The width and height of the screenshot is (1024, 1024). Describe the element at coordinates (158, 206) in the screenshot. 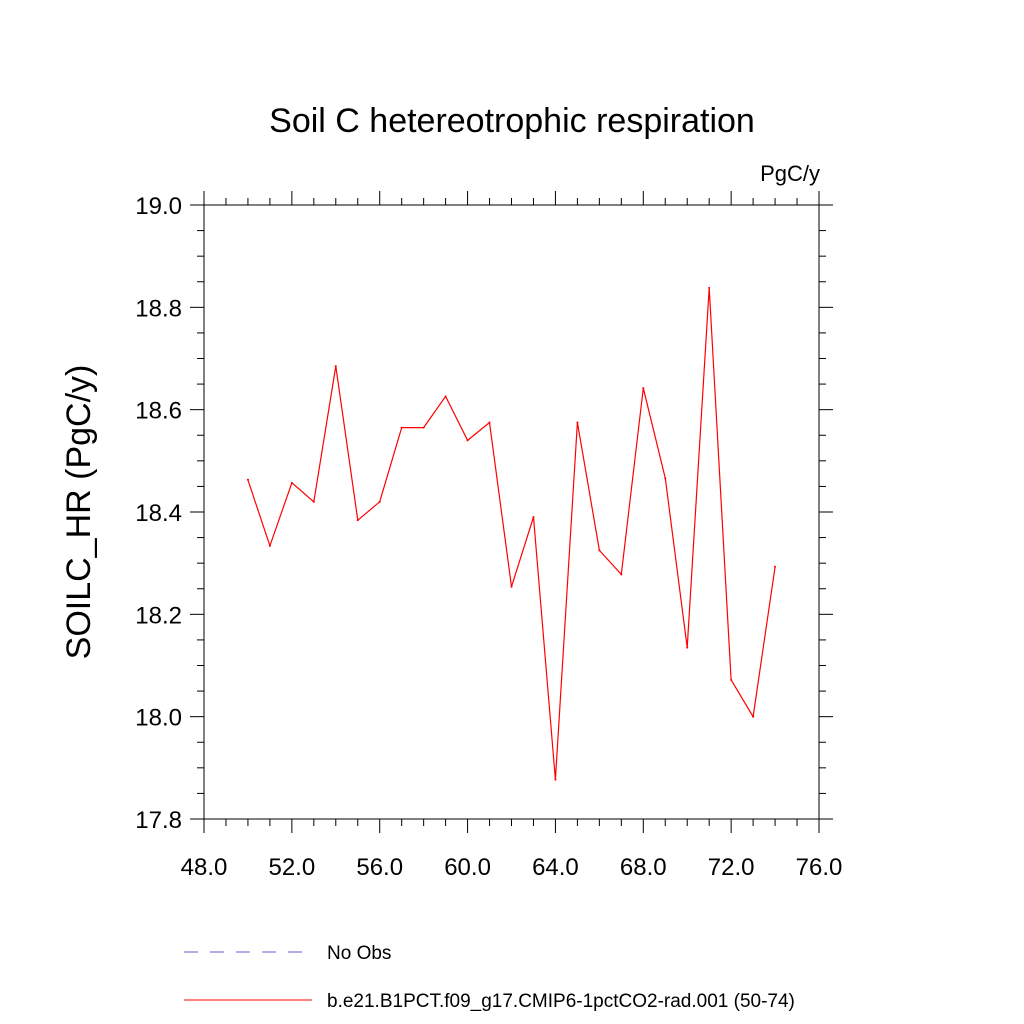

I see `y-tick-label: 19.0` at that location.